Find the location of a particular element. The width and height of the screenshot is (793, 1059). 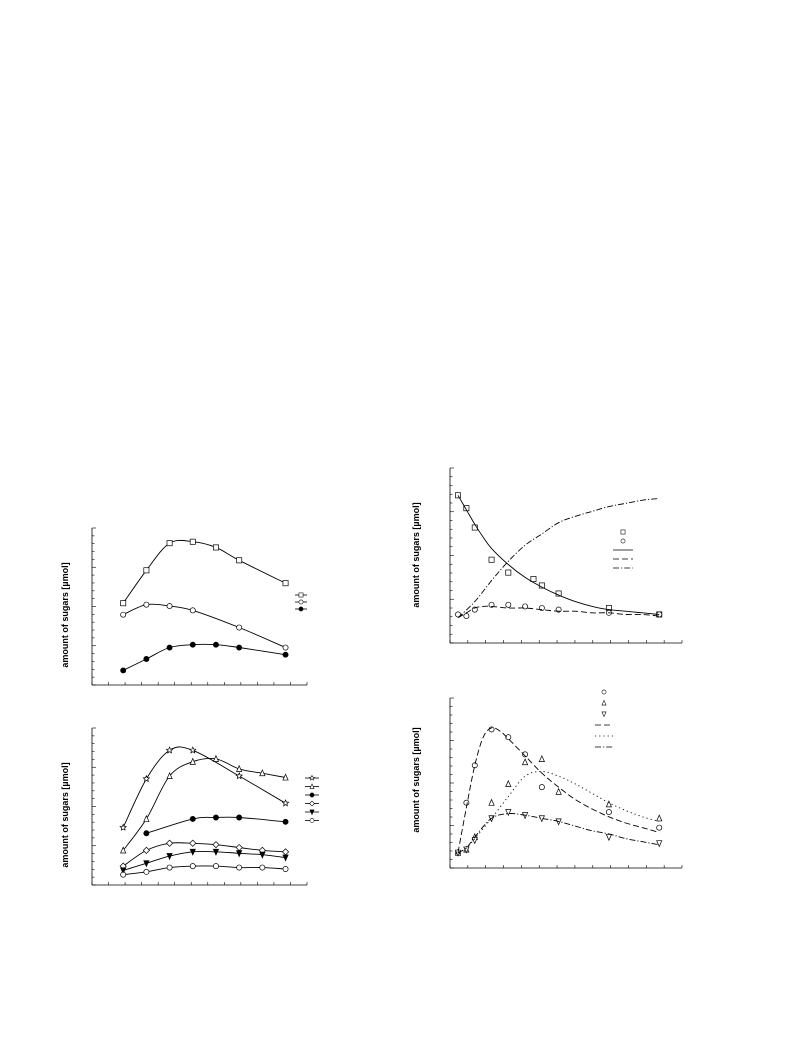

chart-d: amount of sugars [µmol] is located at coordinates (547, 779).